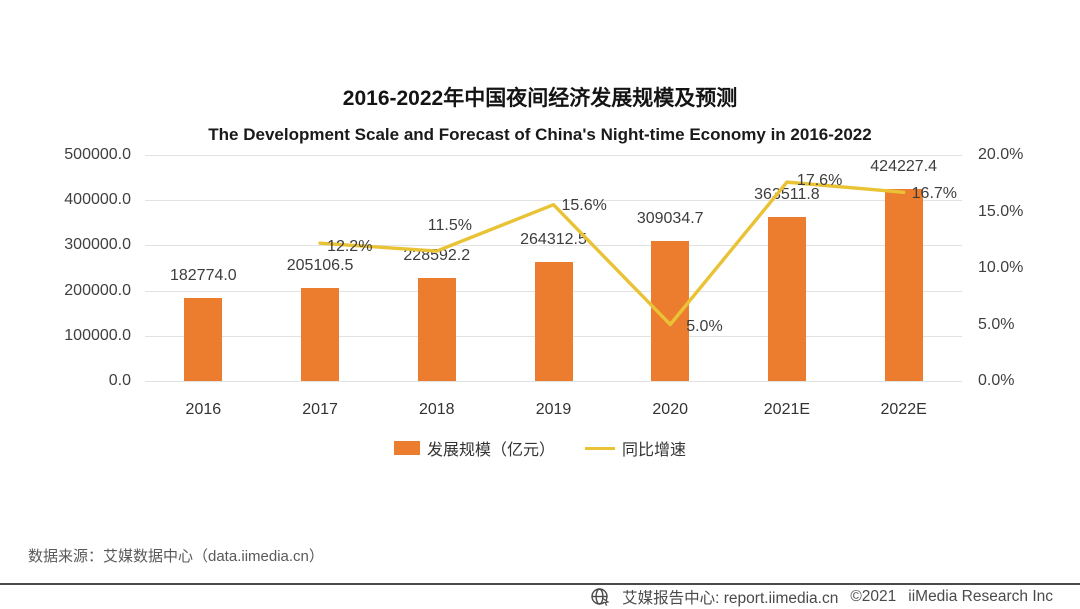 This screenshot has height=609, width=1080. I want to click on legend-bar-swatch, so click(406, 448).